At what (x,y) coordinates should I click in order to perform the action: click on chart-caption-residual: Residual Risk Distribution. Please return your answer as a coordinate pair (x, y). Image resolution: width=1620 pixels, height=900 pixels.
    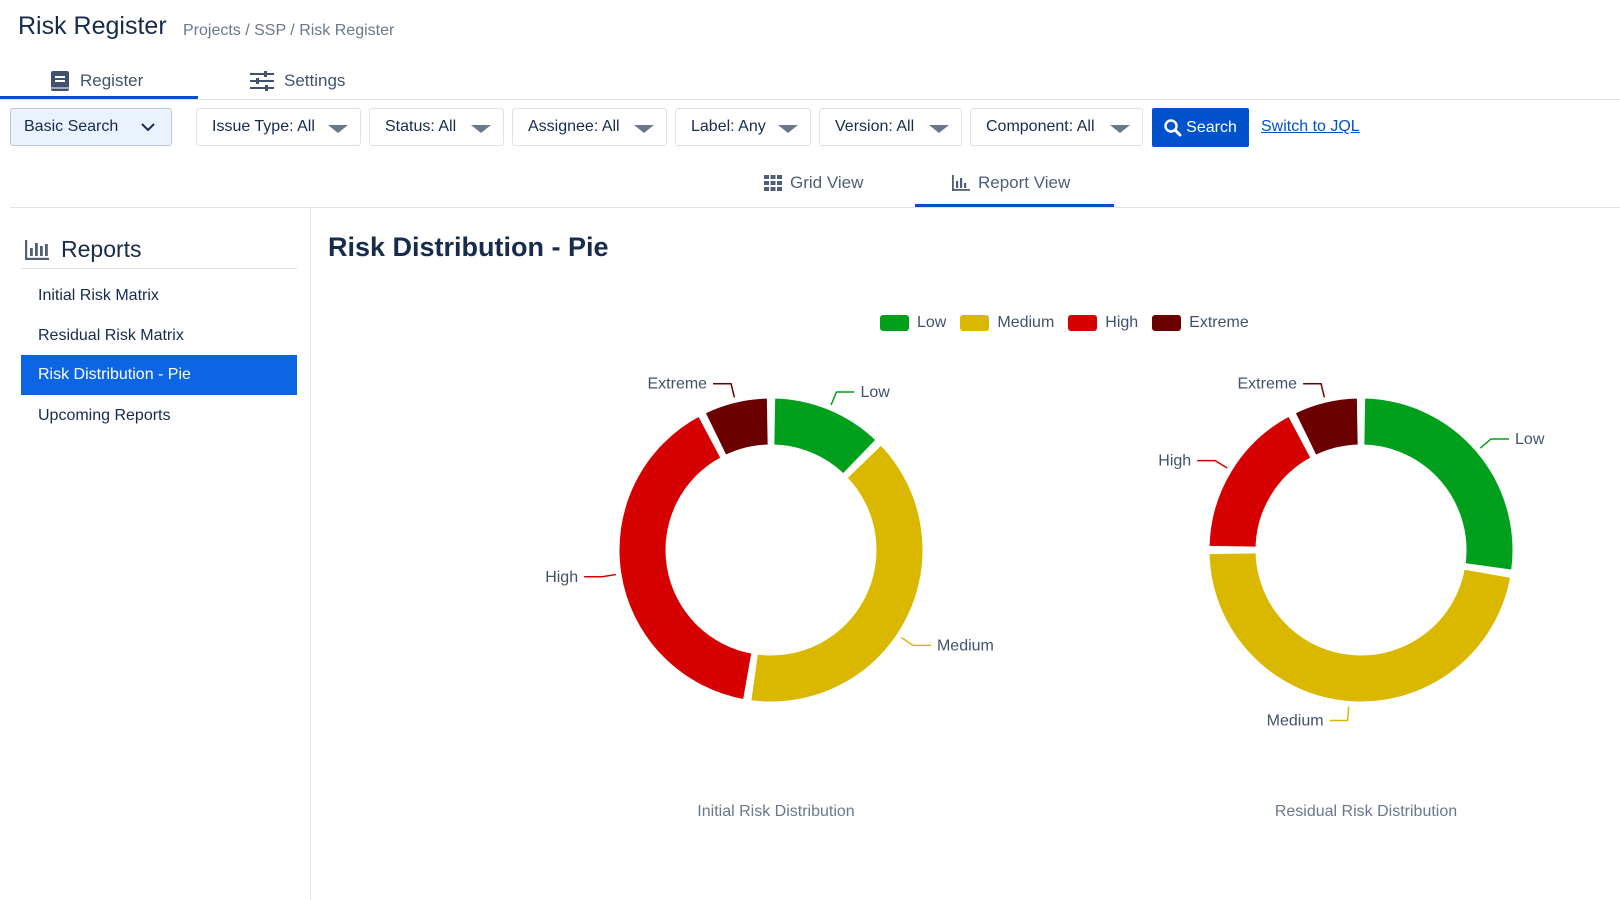
    Looking at the image, I should click on (1366, 811).